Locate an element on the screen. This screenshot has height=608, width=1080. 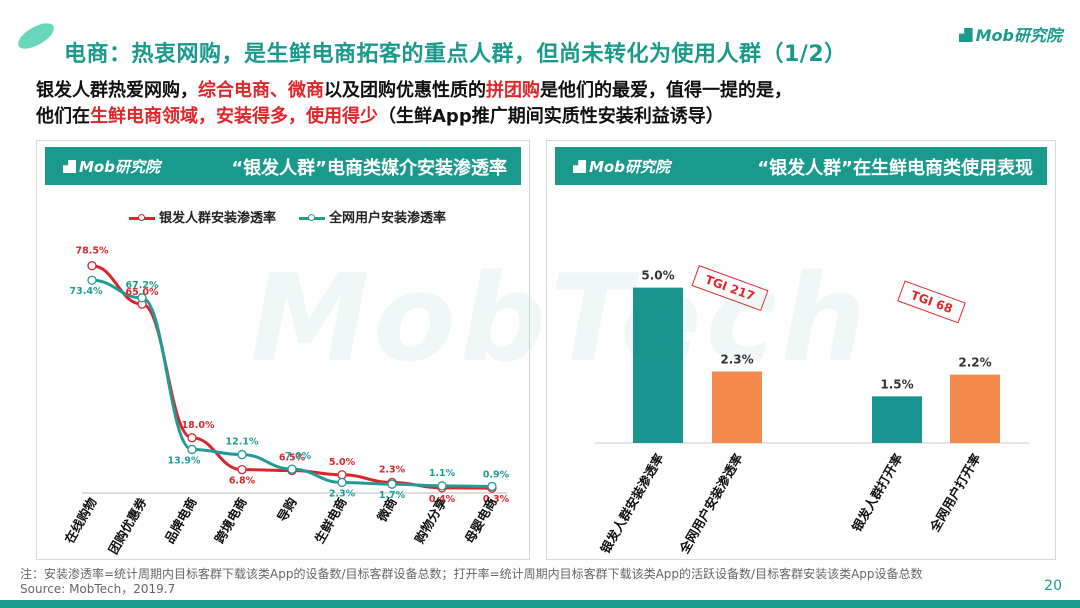
data-label: 18.0% is located at coordinates (198, 425).